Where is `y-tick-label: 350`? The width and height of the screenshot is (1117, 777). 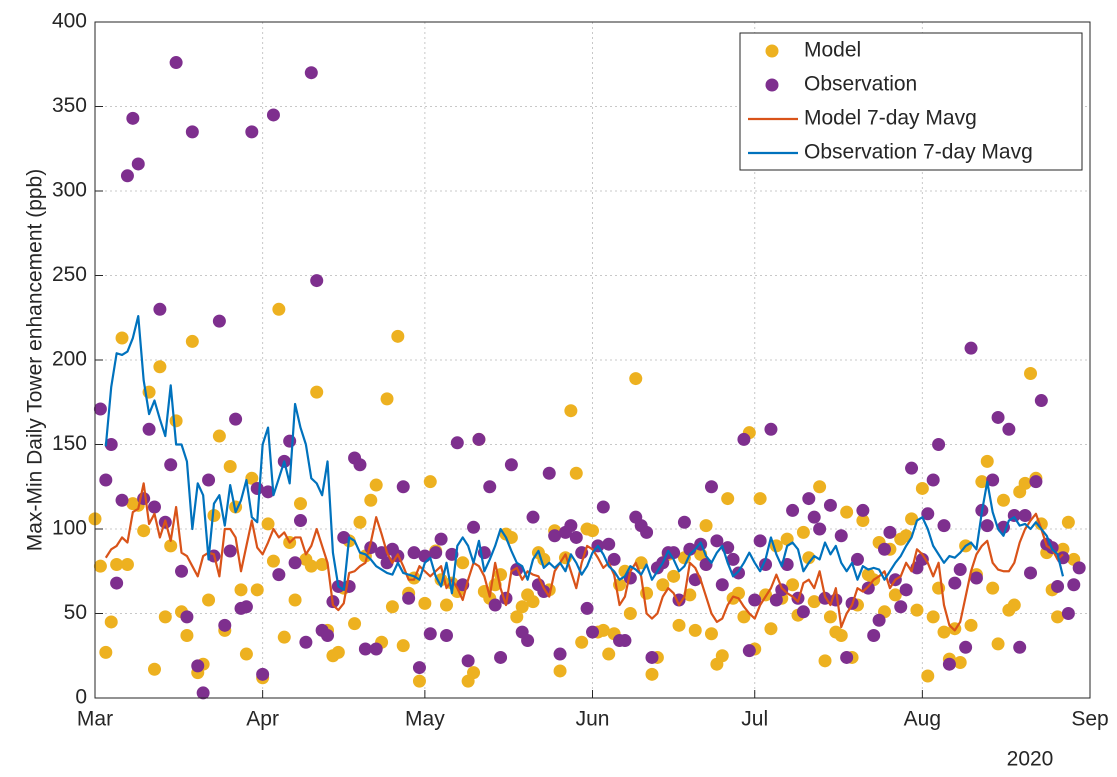 y-tick-label: 350 is located at coordinates (69, 105).